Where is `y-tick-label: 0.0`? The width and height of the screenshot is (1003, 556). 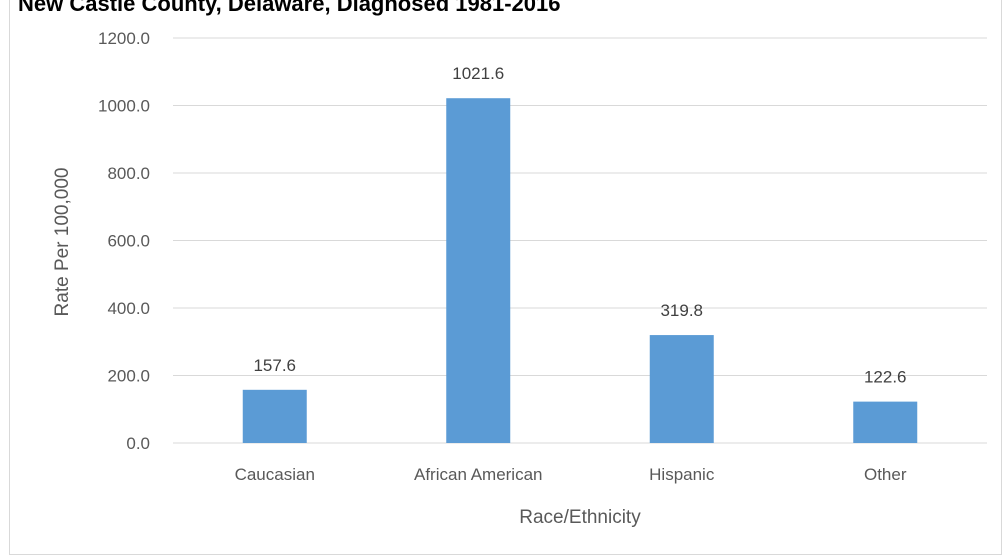
y-tick-label: 0.0 is located at coordinates (138, 443).